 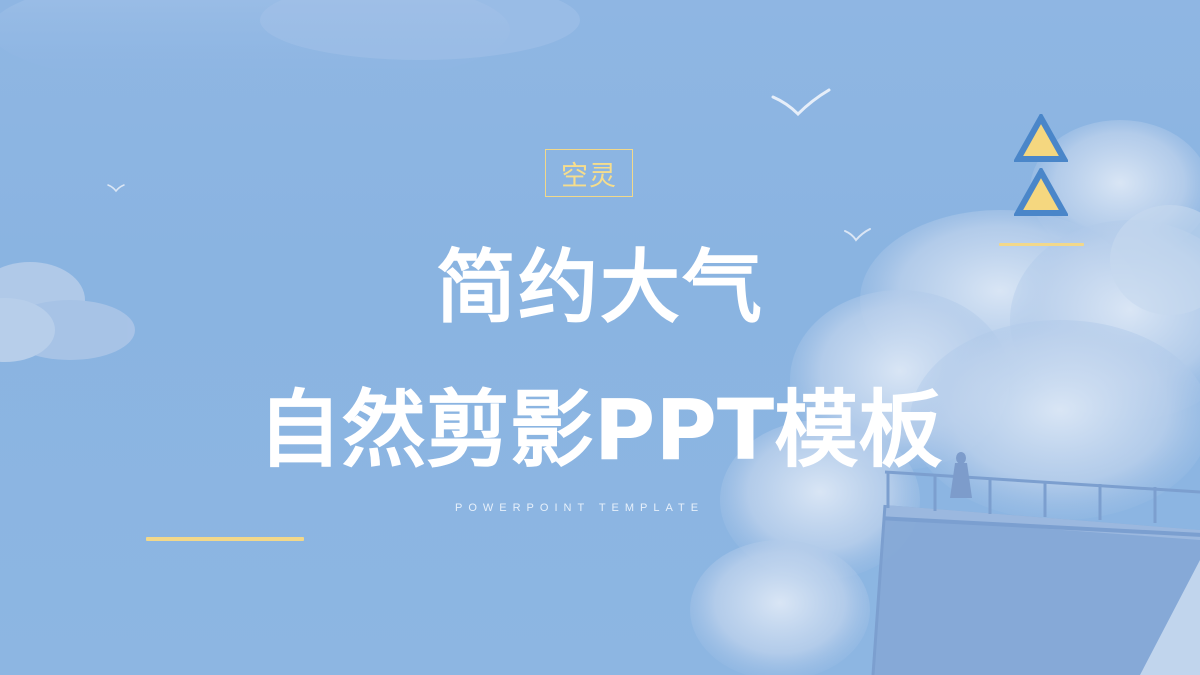 I want to click on title-line-2: 自然剪影PPT模板, so click(x=600, y=430).